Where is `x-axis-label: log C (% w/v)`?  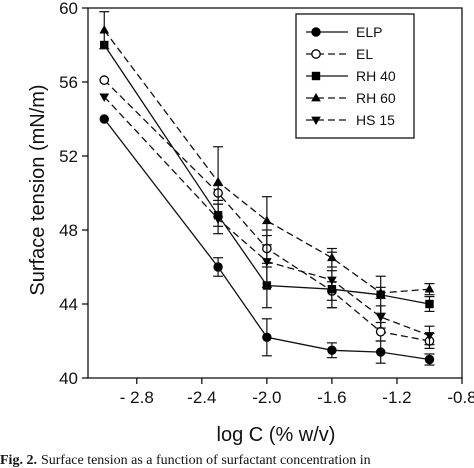 x-axis-label: log C (% w/v) is located at coordinates (276, 435).